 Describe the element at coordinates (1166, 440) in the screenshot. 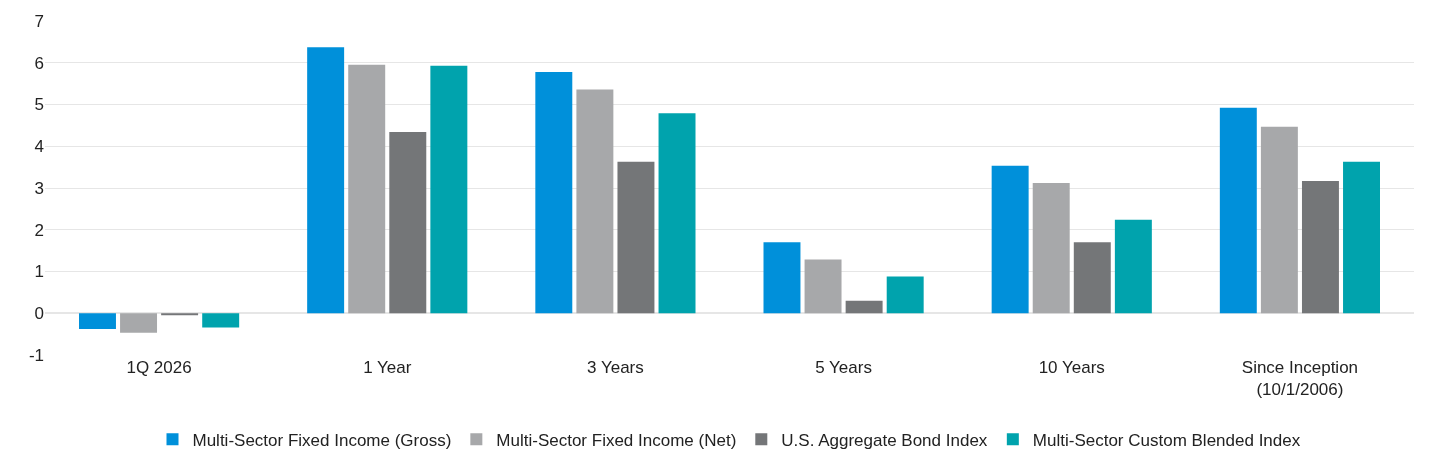

I see `legend-label: Multi-Sector Custom Blended Index` at that location.